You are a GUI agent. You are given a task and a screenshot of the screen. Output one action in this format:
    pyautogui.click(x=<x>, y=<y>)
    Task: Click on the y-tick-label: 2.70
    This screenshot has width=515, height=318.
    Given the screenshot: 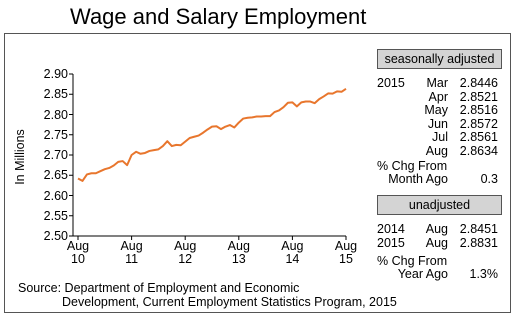 What is the action you would take?
    pyautogui.click(x=55, y=155)
    